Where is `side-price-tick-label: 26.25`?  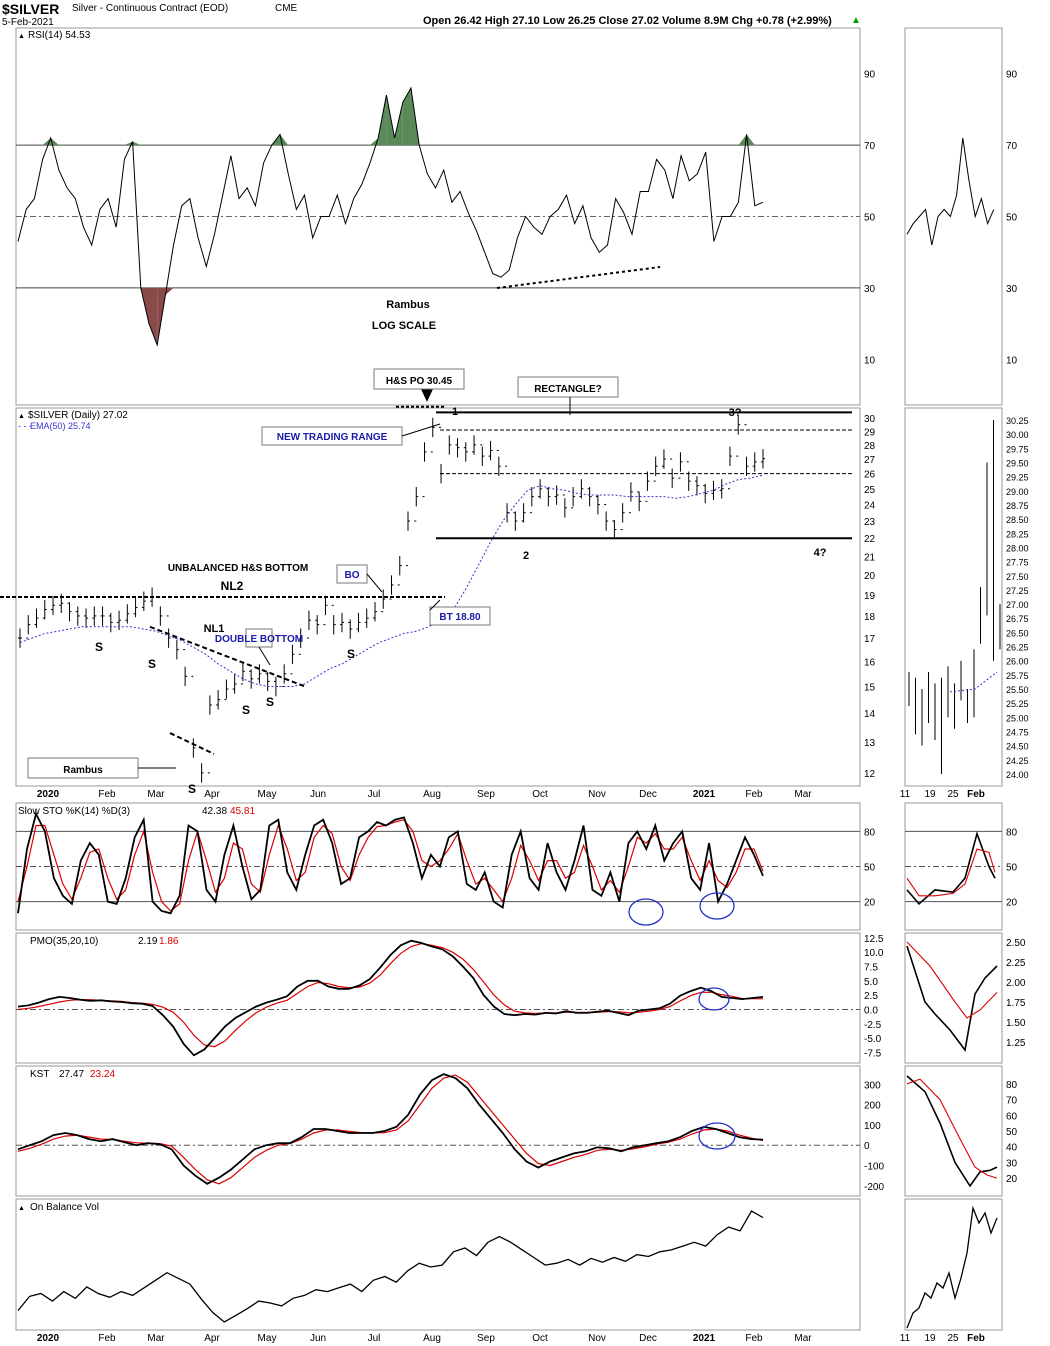
side-price-tick-label: 26.25 is located at coordinates (1017, 648).